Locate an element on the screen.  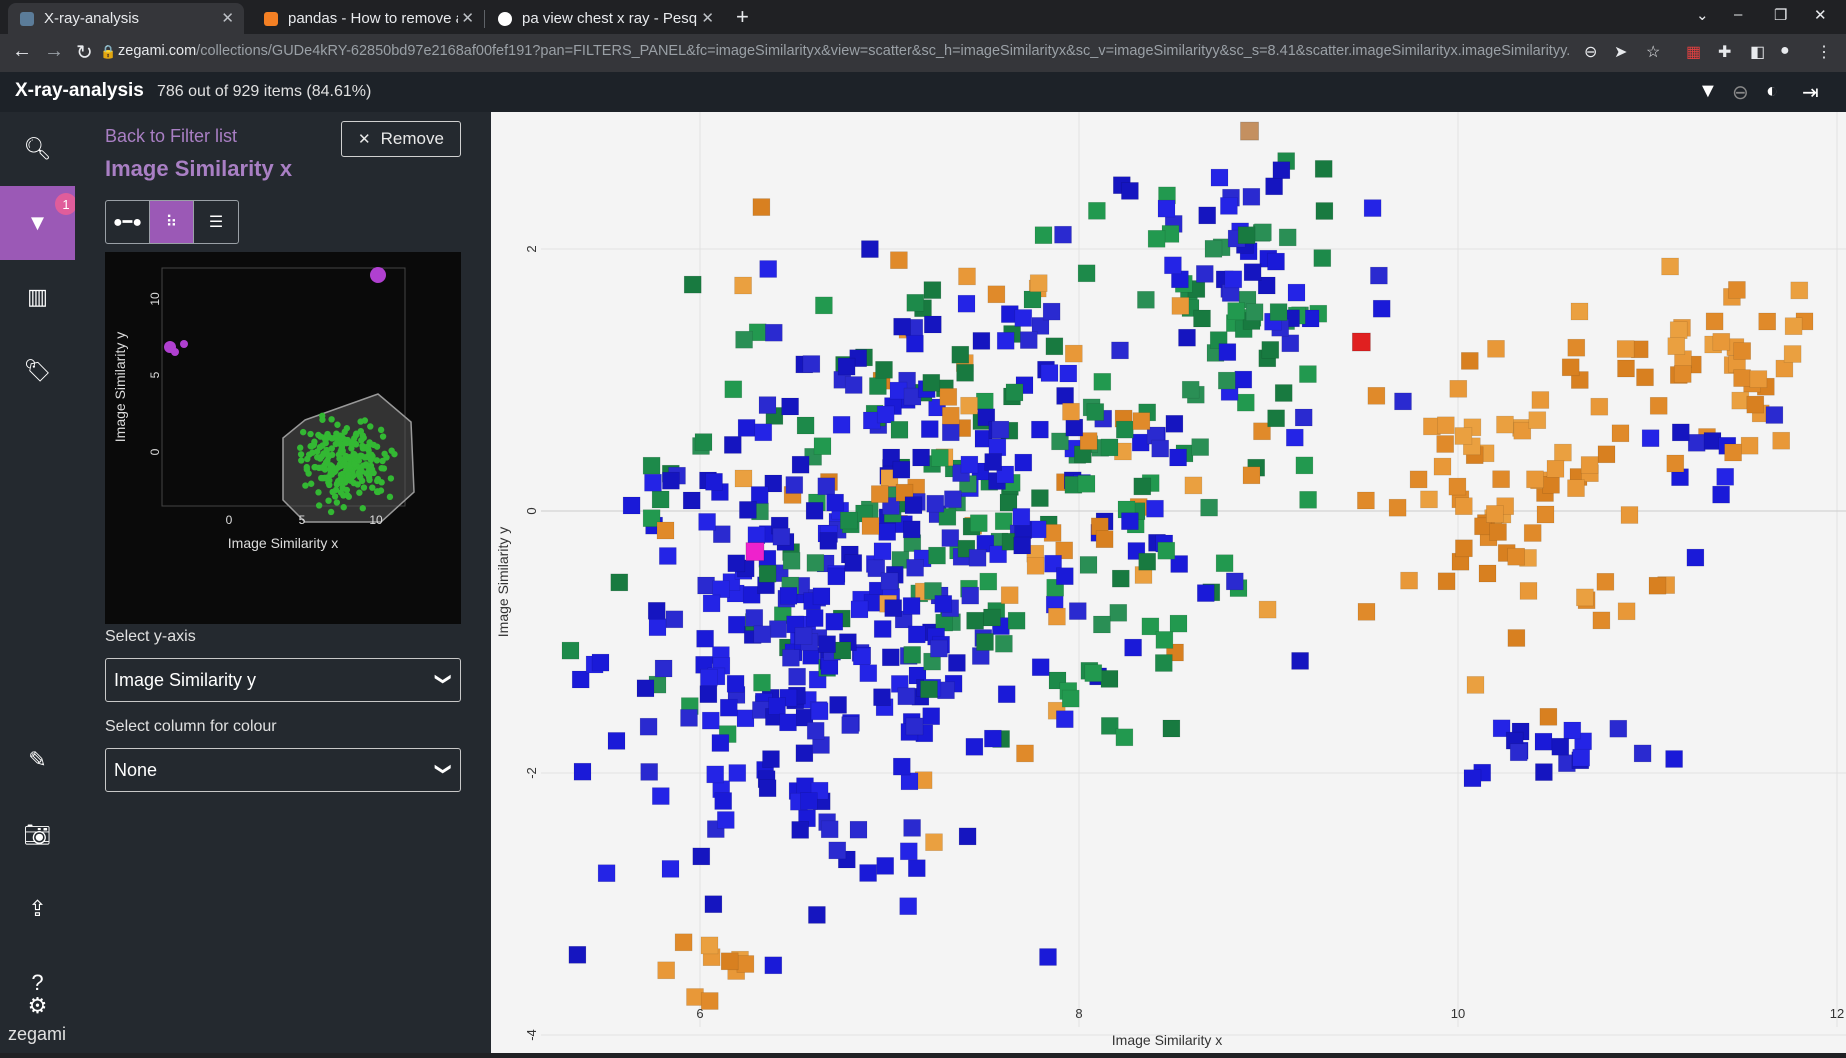
menu-dots-icon: ⋮ is located at coordinates (1824, 52).